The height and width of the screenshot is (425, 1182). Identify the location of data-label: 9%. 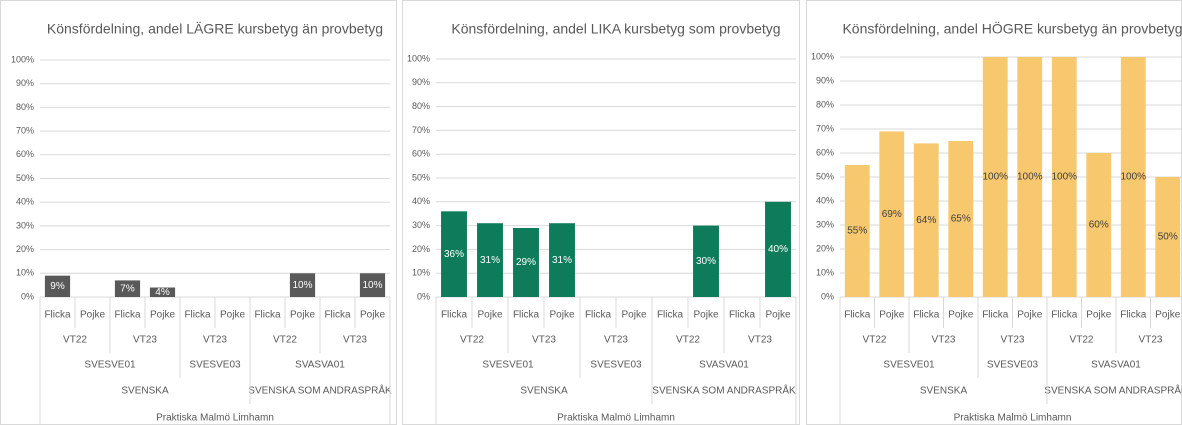
(57, 286).